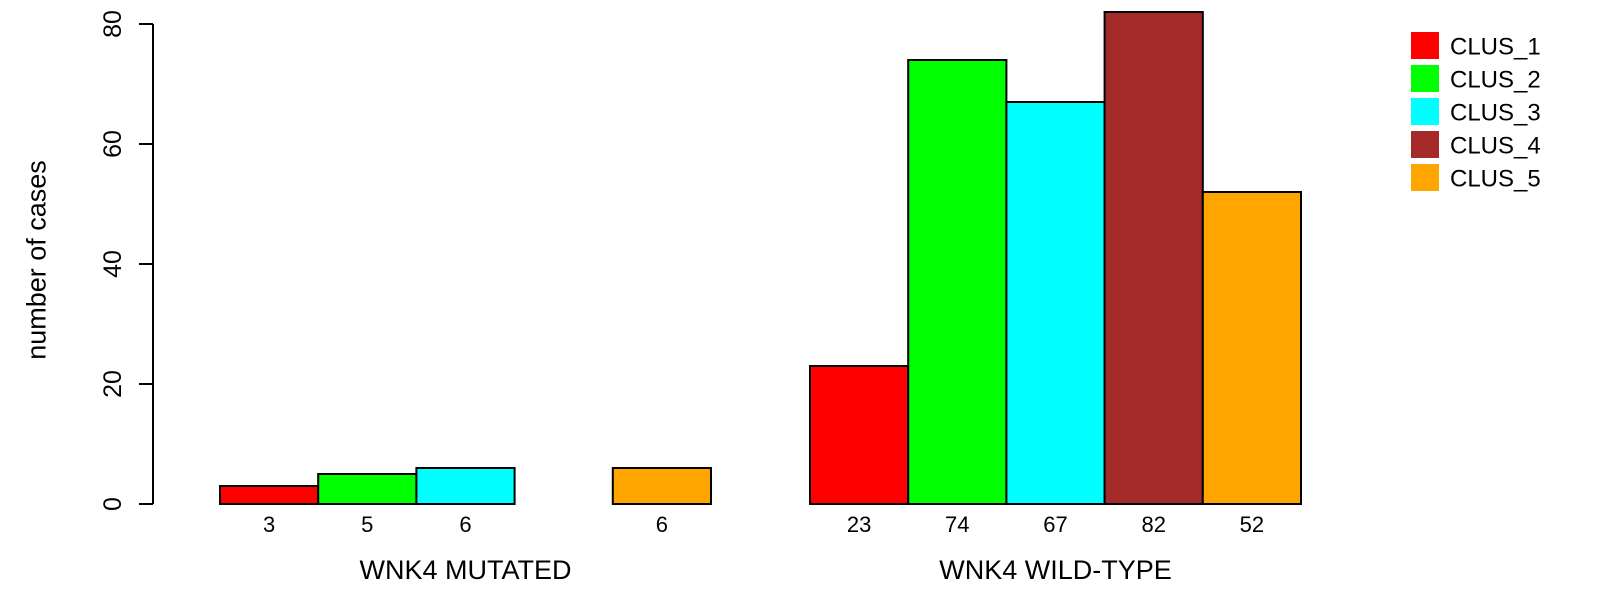 The height and width of the screenshot is (601, 1611). I want to click on bar-value-label: 74, so click(957, 524).